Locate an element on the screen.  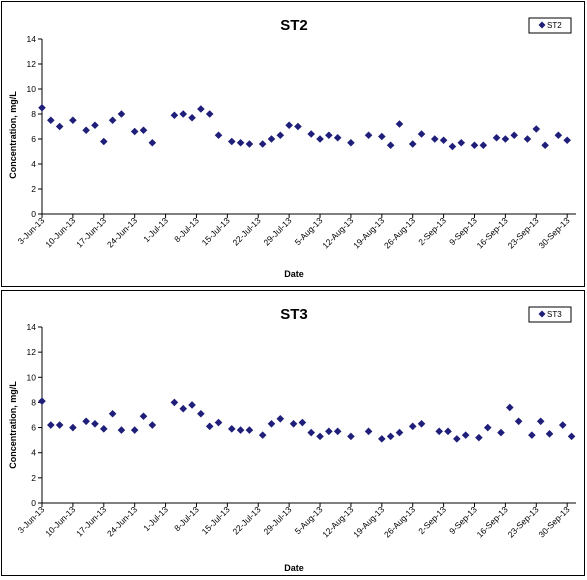
x-tick-label: 12-Aug-13 is located at coordinates (337, 232).